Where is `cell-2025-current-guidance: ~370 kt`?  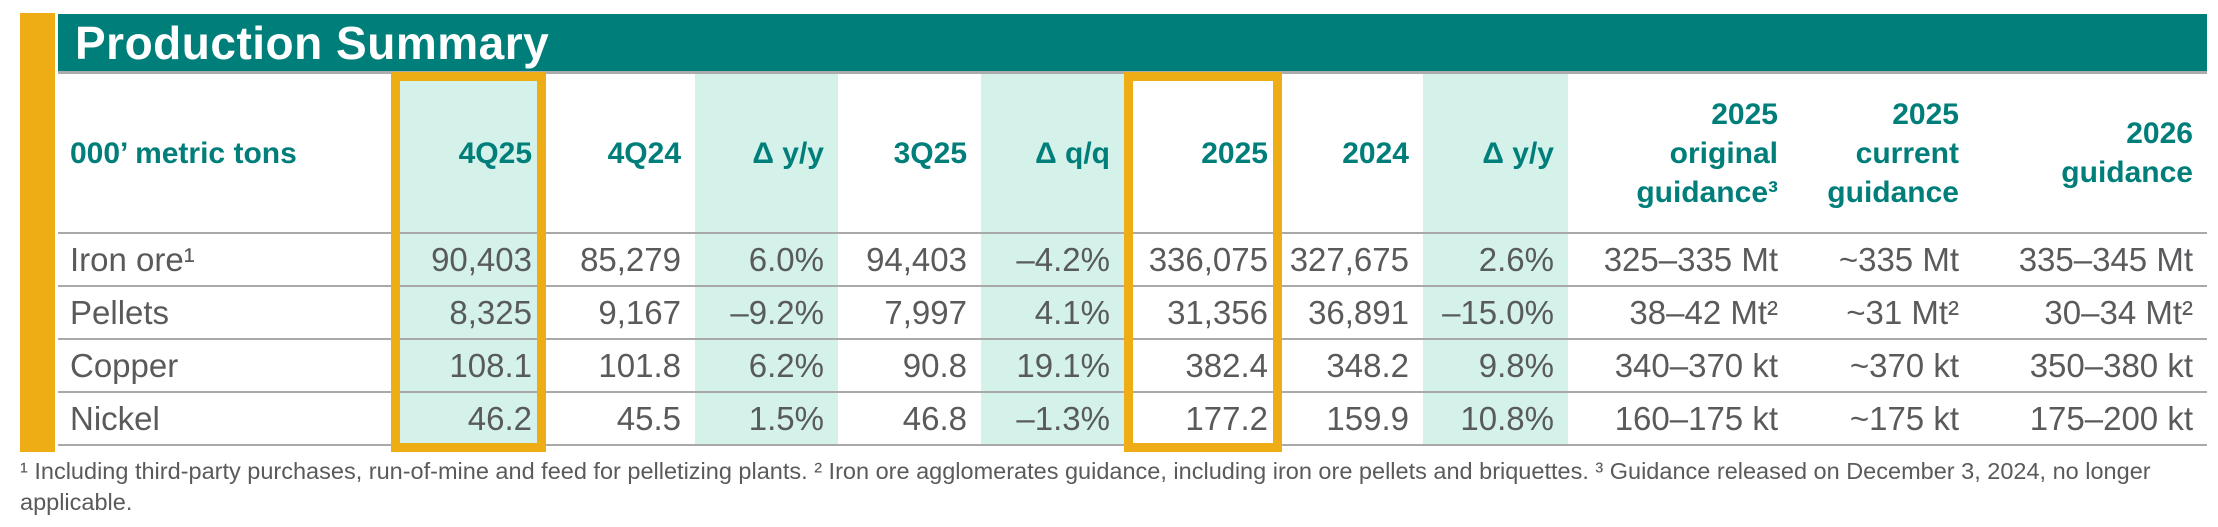
cell-2025-current-guidance: ~370 kt is located at coordinates (1904, 365).